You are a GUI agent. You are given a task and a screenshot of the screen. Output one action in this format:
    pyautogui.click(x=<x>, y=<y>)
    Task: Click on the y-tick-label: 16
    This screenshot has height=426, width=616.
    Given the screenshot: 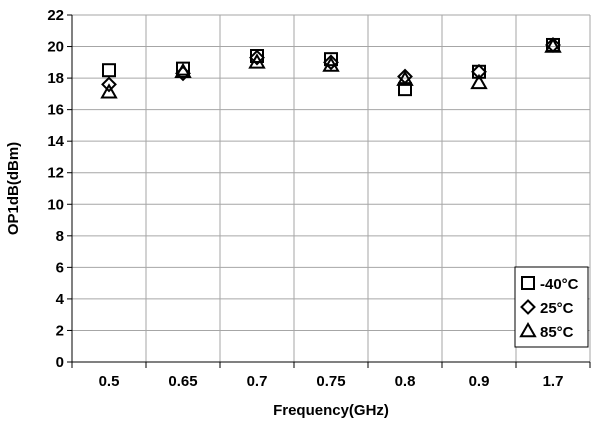 What is the action you would take?
    pyautogui.click(x=55, y=110)
    